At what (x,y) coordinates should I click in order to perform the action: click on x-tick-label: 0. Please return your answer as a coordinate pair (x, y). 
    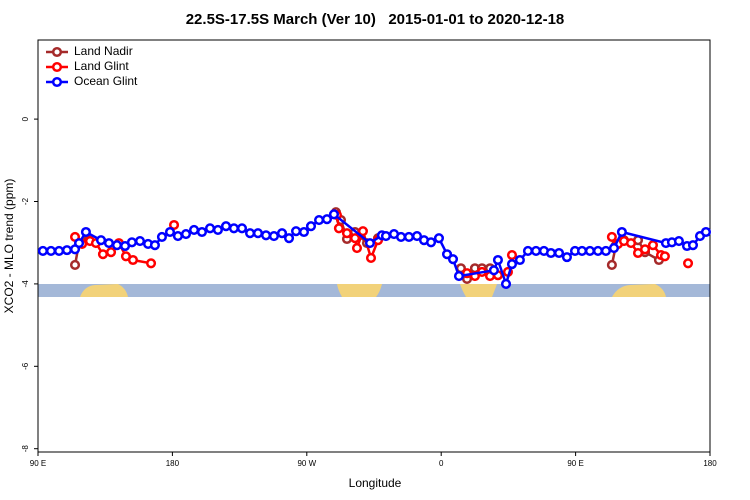
    Looking at the image, I should click on (441, 463).